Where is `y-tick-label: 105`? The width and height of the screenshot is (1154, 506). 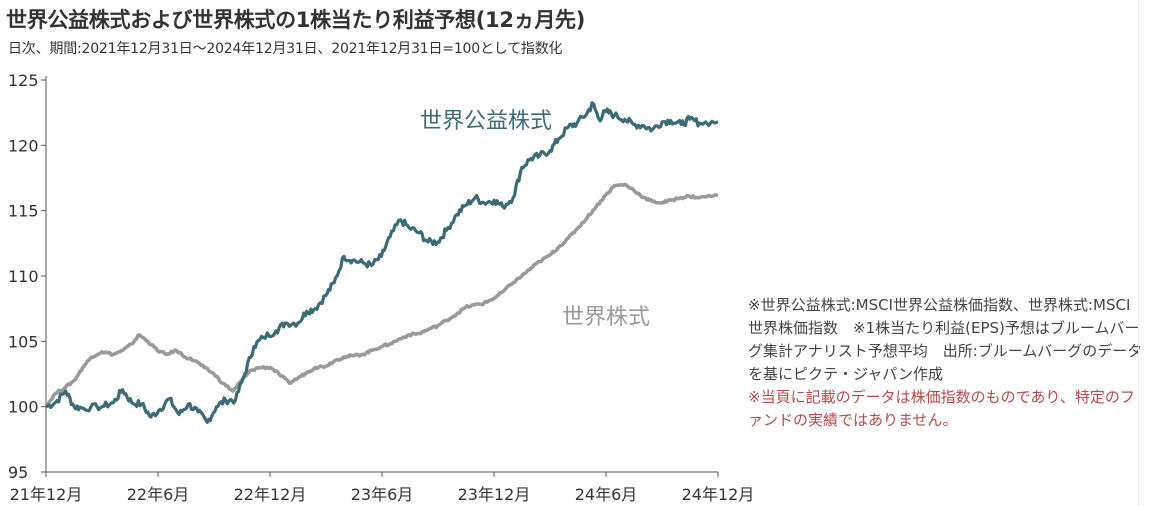
y-tick-label: 105 is located at coordinates (23, 341).